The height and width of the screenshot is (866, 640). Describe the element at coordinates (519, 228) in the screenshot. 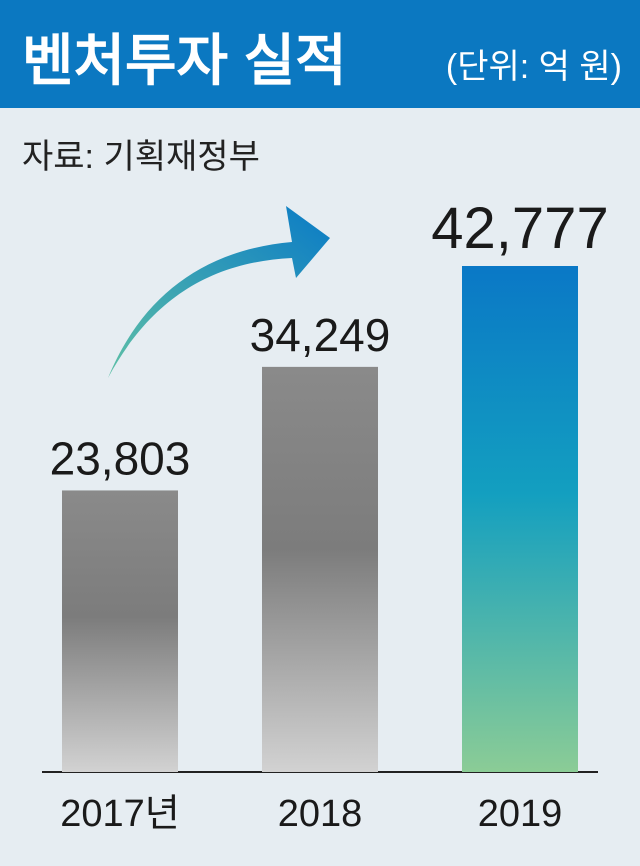

I see `value-label: 42,777` at that location.